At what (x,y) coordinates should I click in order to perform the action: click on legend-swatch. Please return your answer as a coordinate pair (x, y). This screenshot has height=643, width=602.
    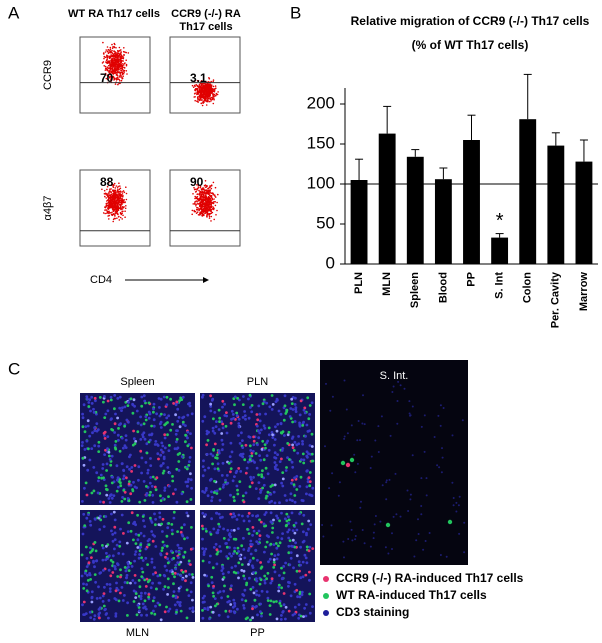
    Looking at the image, I should click on (326, 596).